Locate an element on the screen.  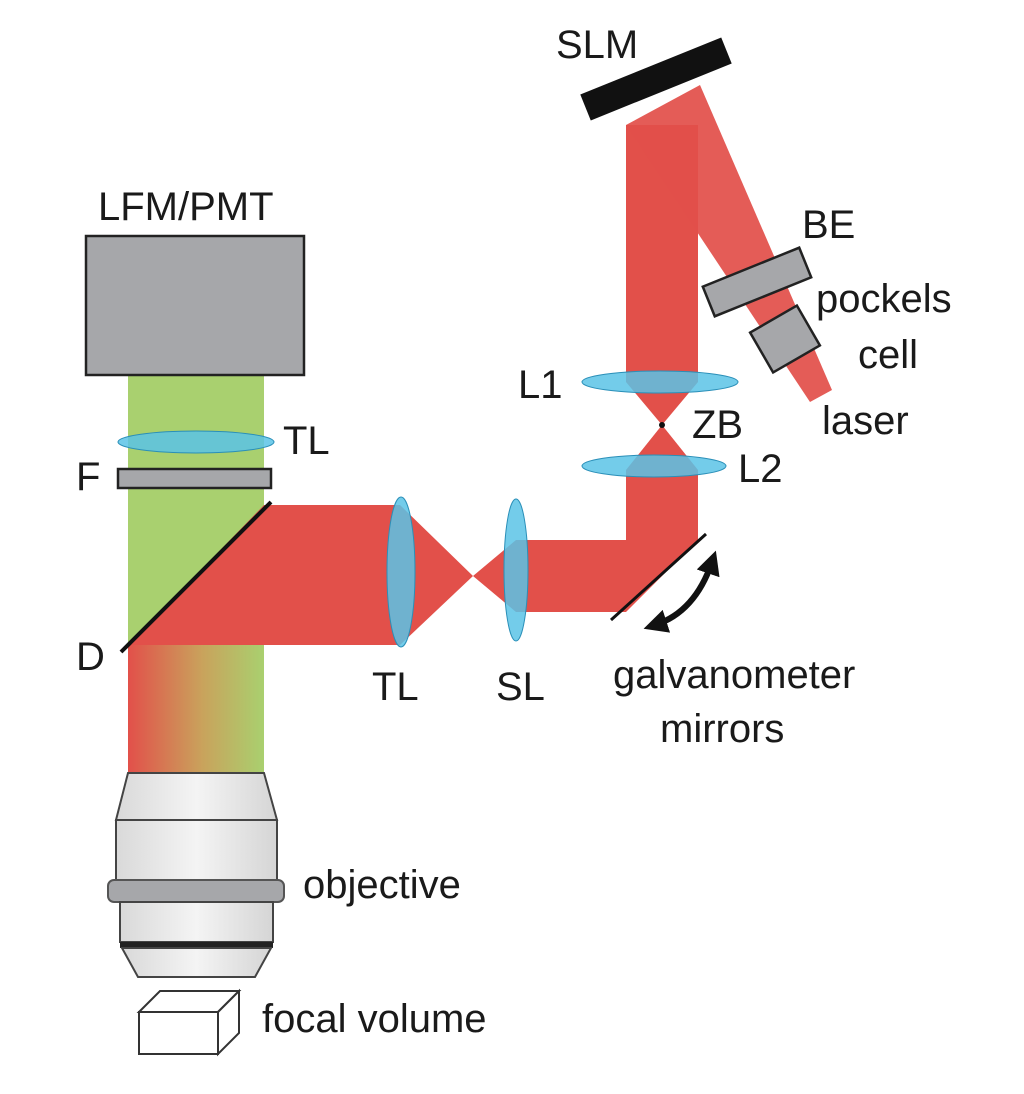
beam-horizontal-left is located at coordinates (332, 575).